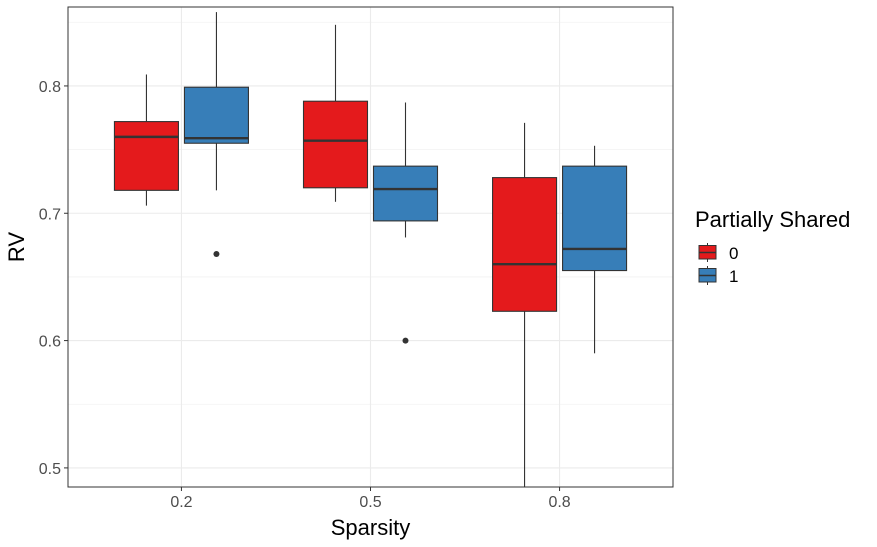 The height and width of the screenshot is (547, 877). Describe the element at coordinates (50, 87) in the screenshot. I see `y-tick-label: 0.8` at that location.